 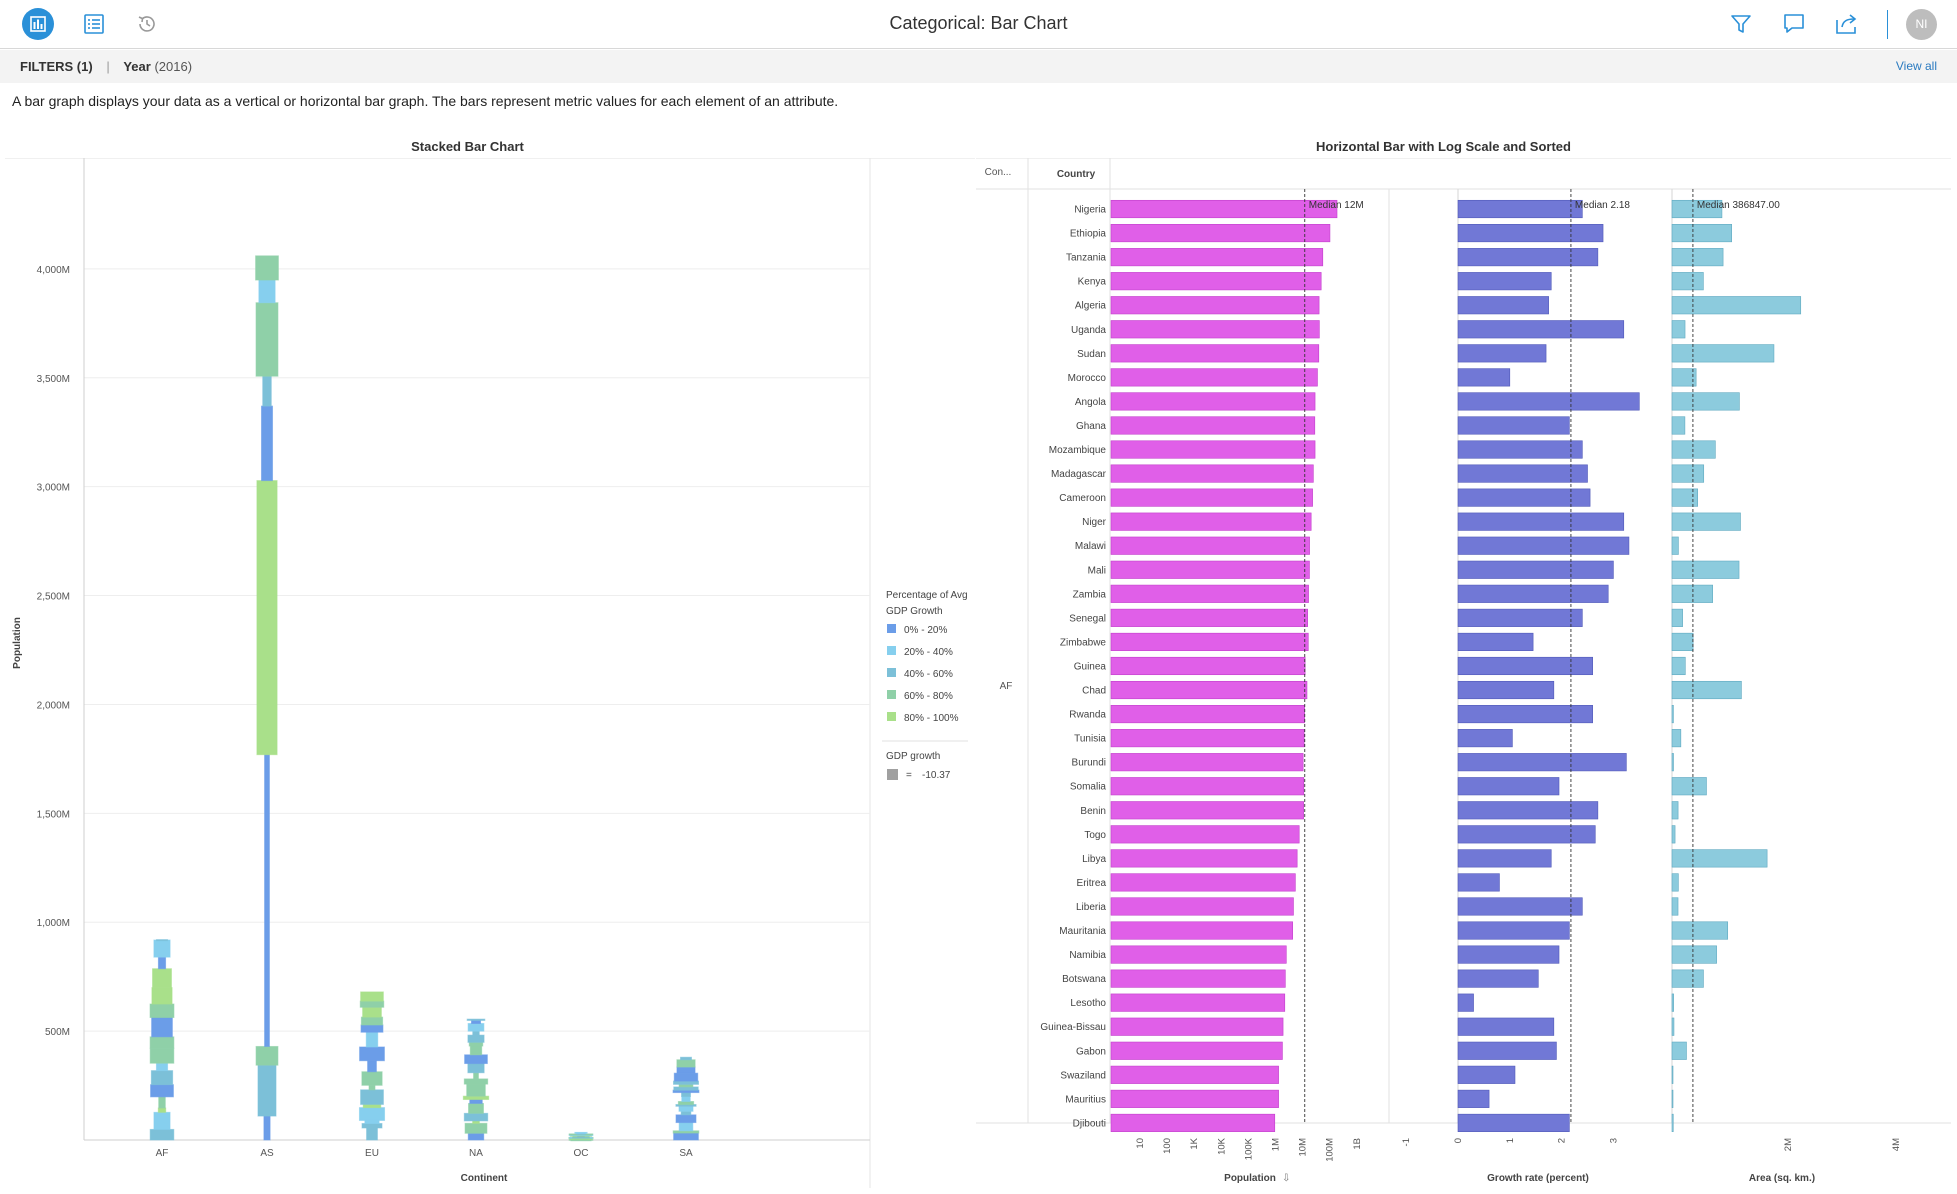 What do you see at coordinates (137, 66) in the screenshot?
I see `filter-year-label: Year` at bounding box center [137, 66].